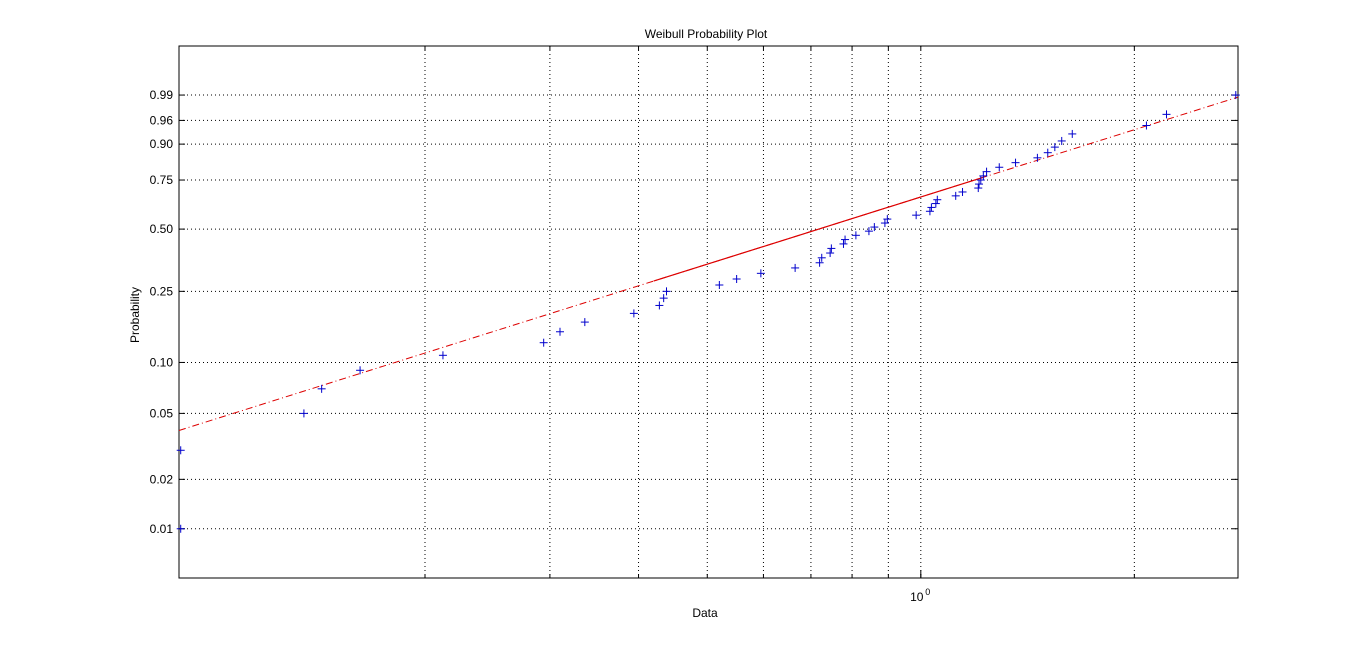 This screenshot has width=1367, height=651. I want to click on y-tick-label: 0.50, so click(162, 229).